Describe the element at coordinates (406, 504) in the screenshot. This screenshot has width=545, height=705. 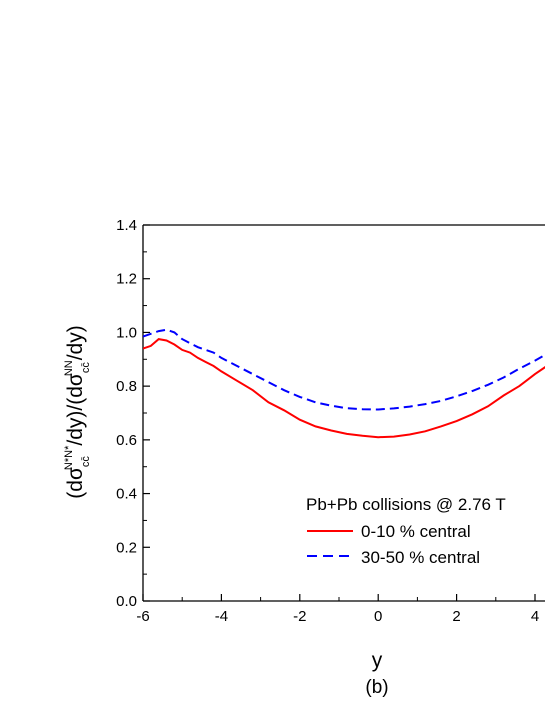
I see `legend-title: Pb+Pb collisions @ 2.76 T` at that location.